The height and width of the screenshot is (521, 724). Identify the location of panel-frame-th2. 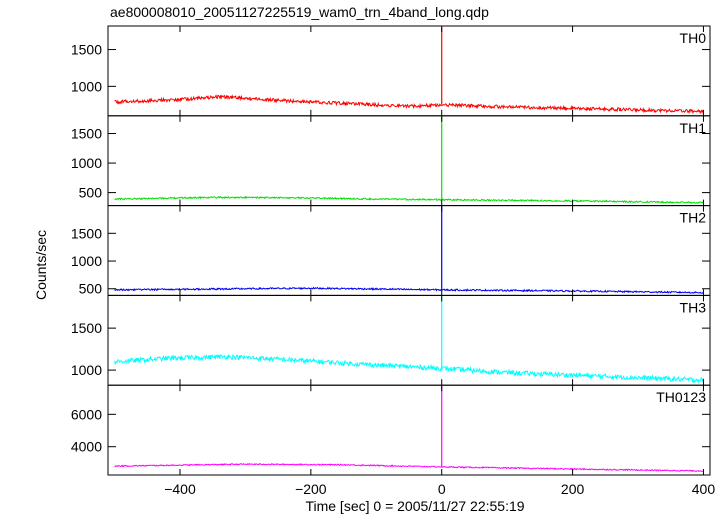
(409, 250).